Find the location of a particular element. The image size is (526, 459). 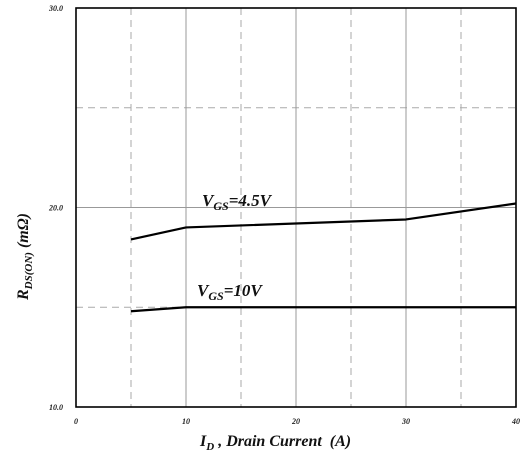

y-tick-label: 30.0 is located at coordinates (55, 8).